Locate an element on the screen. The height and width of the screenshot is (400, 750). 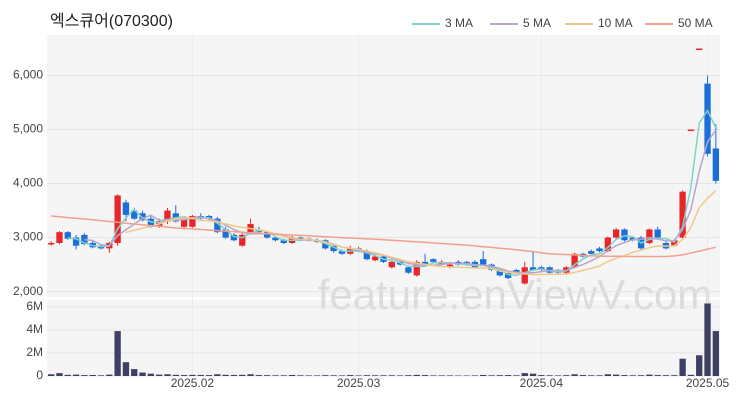
y-tick-label: 4M is located at coordinates (34, 329).